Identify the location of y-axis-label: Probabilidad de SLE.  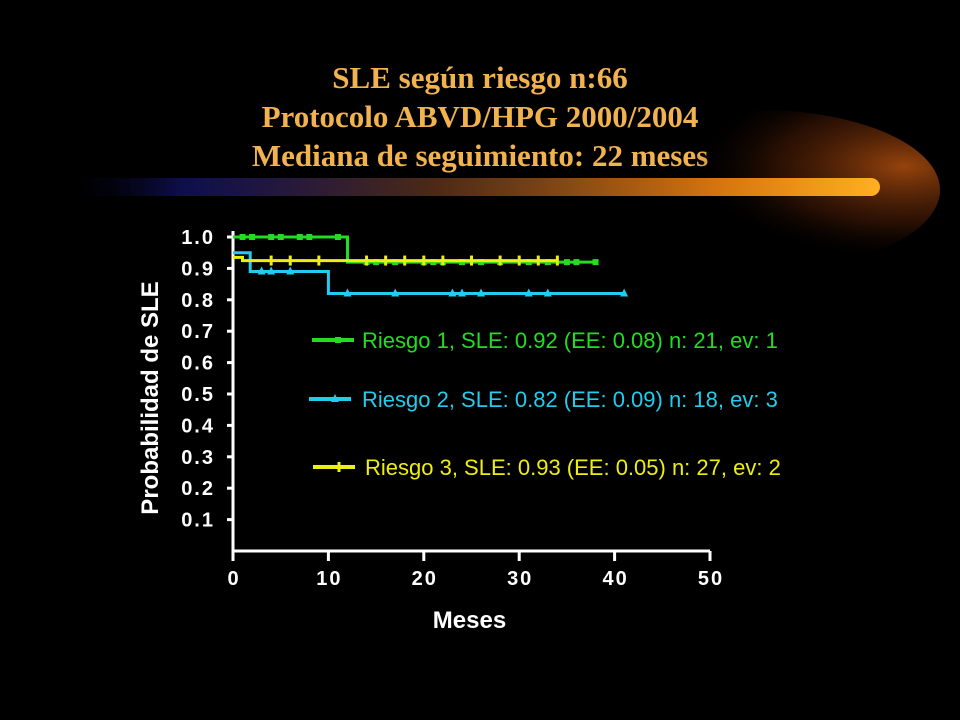
(150, 397).